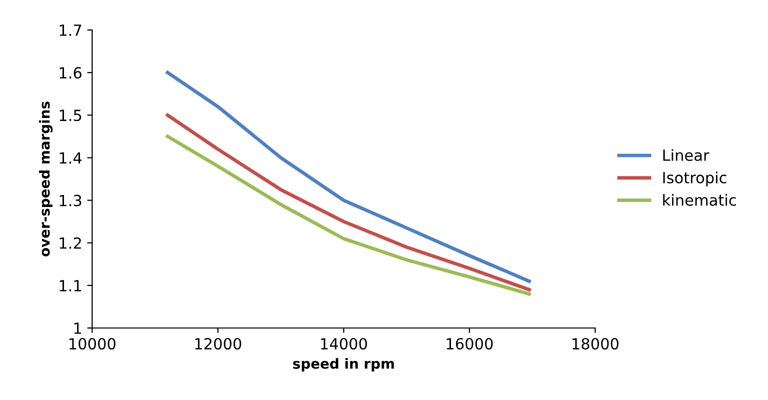  What do you see at coordinates (78, 328) in the screenshot?
I see `y-tick-label: 1` at bounding box center [78, 328].